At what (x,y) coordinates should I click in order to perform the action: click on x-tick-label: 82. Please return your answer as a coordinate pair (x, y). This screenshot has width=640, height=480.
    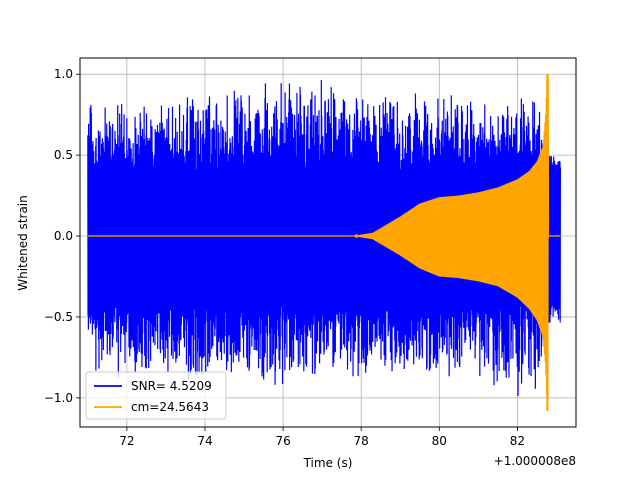
    Looking at the image, I should click on (517, 441).